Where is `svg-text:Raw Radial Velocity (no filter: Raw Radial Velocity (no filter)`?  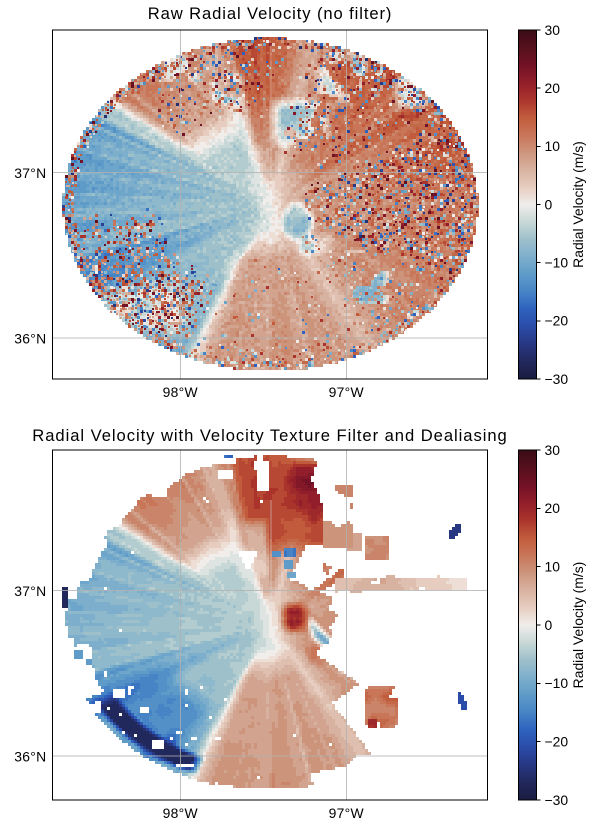 svg-text:Raw Radial Velocity (no filter: Raw Radial Velocity (no filter) is located at coordinates (270, 13).